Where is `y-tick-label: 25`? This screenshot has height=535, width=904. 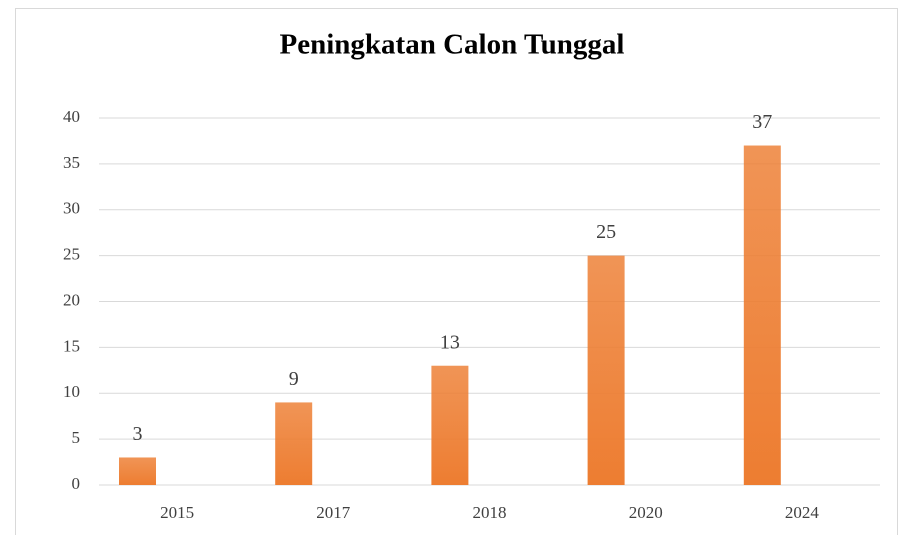
y-tick-label: 25 is located at coordinates (71, 254).